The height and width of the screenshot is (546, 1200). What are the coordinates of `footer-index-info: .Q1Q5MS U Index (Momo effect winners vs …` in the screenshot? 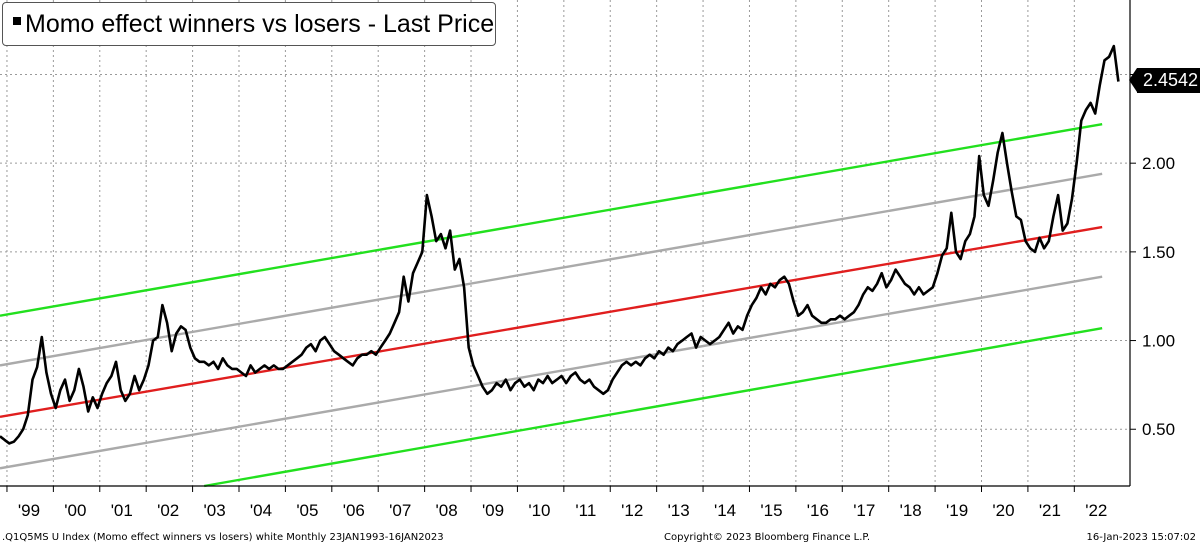 It's located at (223, 537).